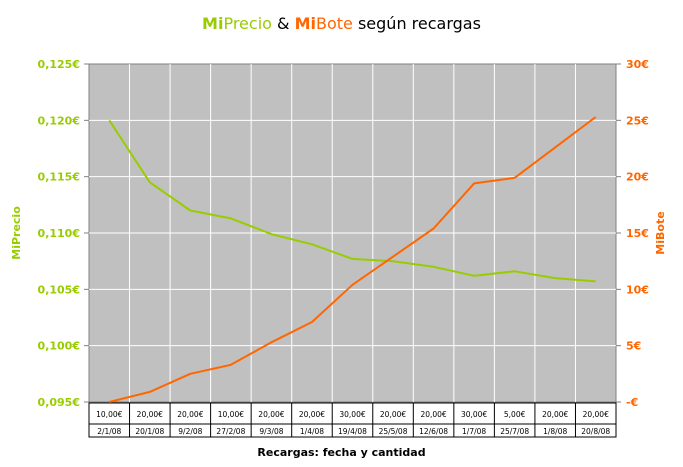 The image size is (683, 467). Describe the element at coordinates (515, 414) in the screenshot. I see `category-amount: 5,00€` at that location.